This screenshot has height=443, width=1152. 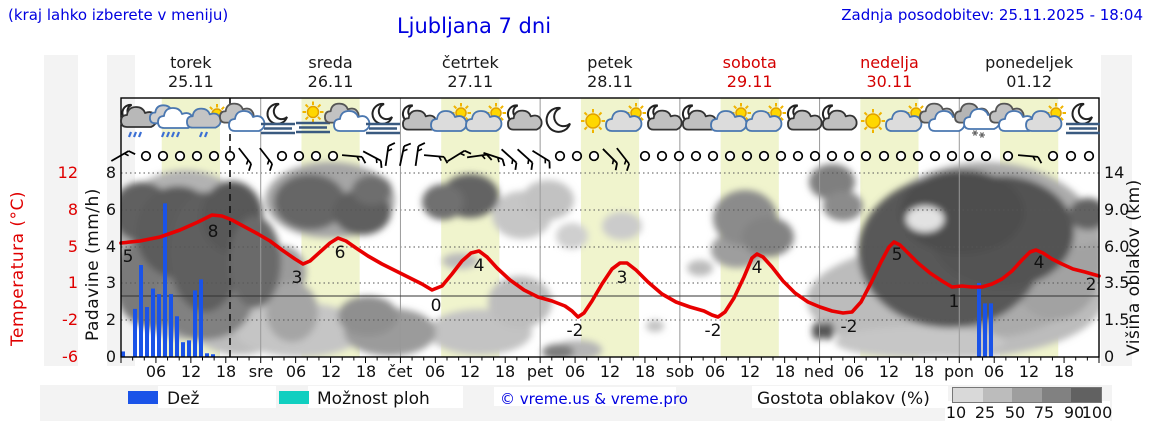 I want to click on day-name: ponedeljek, so click(x=1029, y=62).